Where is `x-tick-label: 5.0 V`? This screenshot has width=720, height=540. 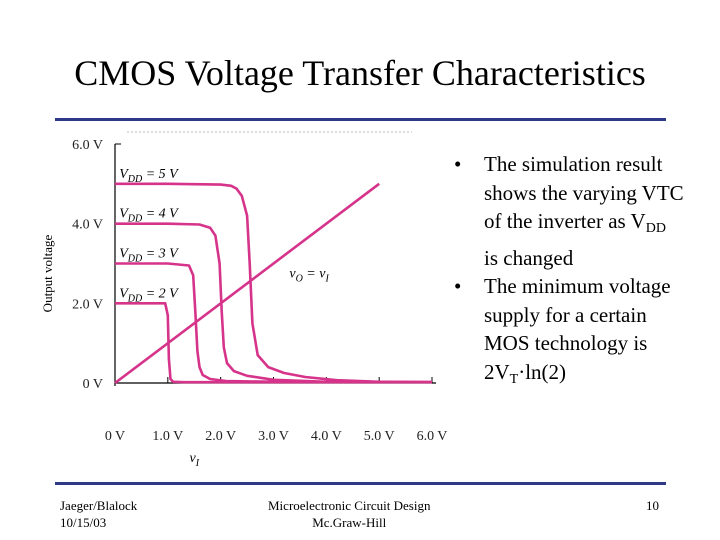 x-tick-label: 5.0 V is located at coordinates (379, 436).